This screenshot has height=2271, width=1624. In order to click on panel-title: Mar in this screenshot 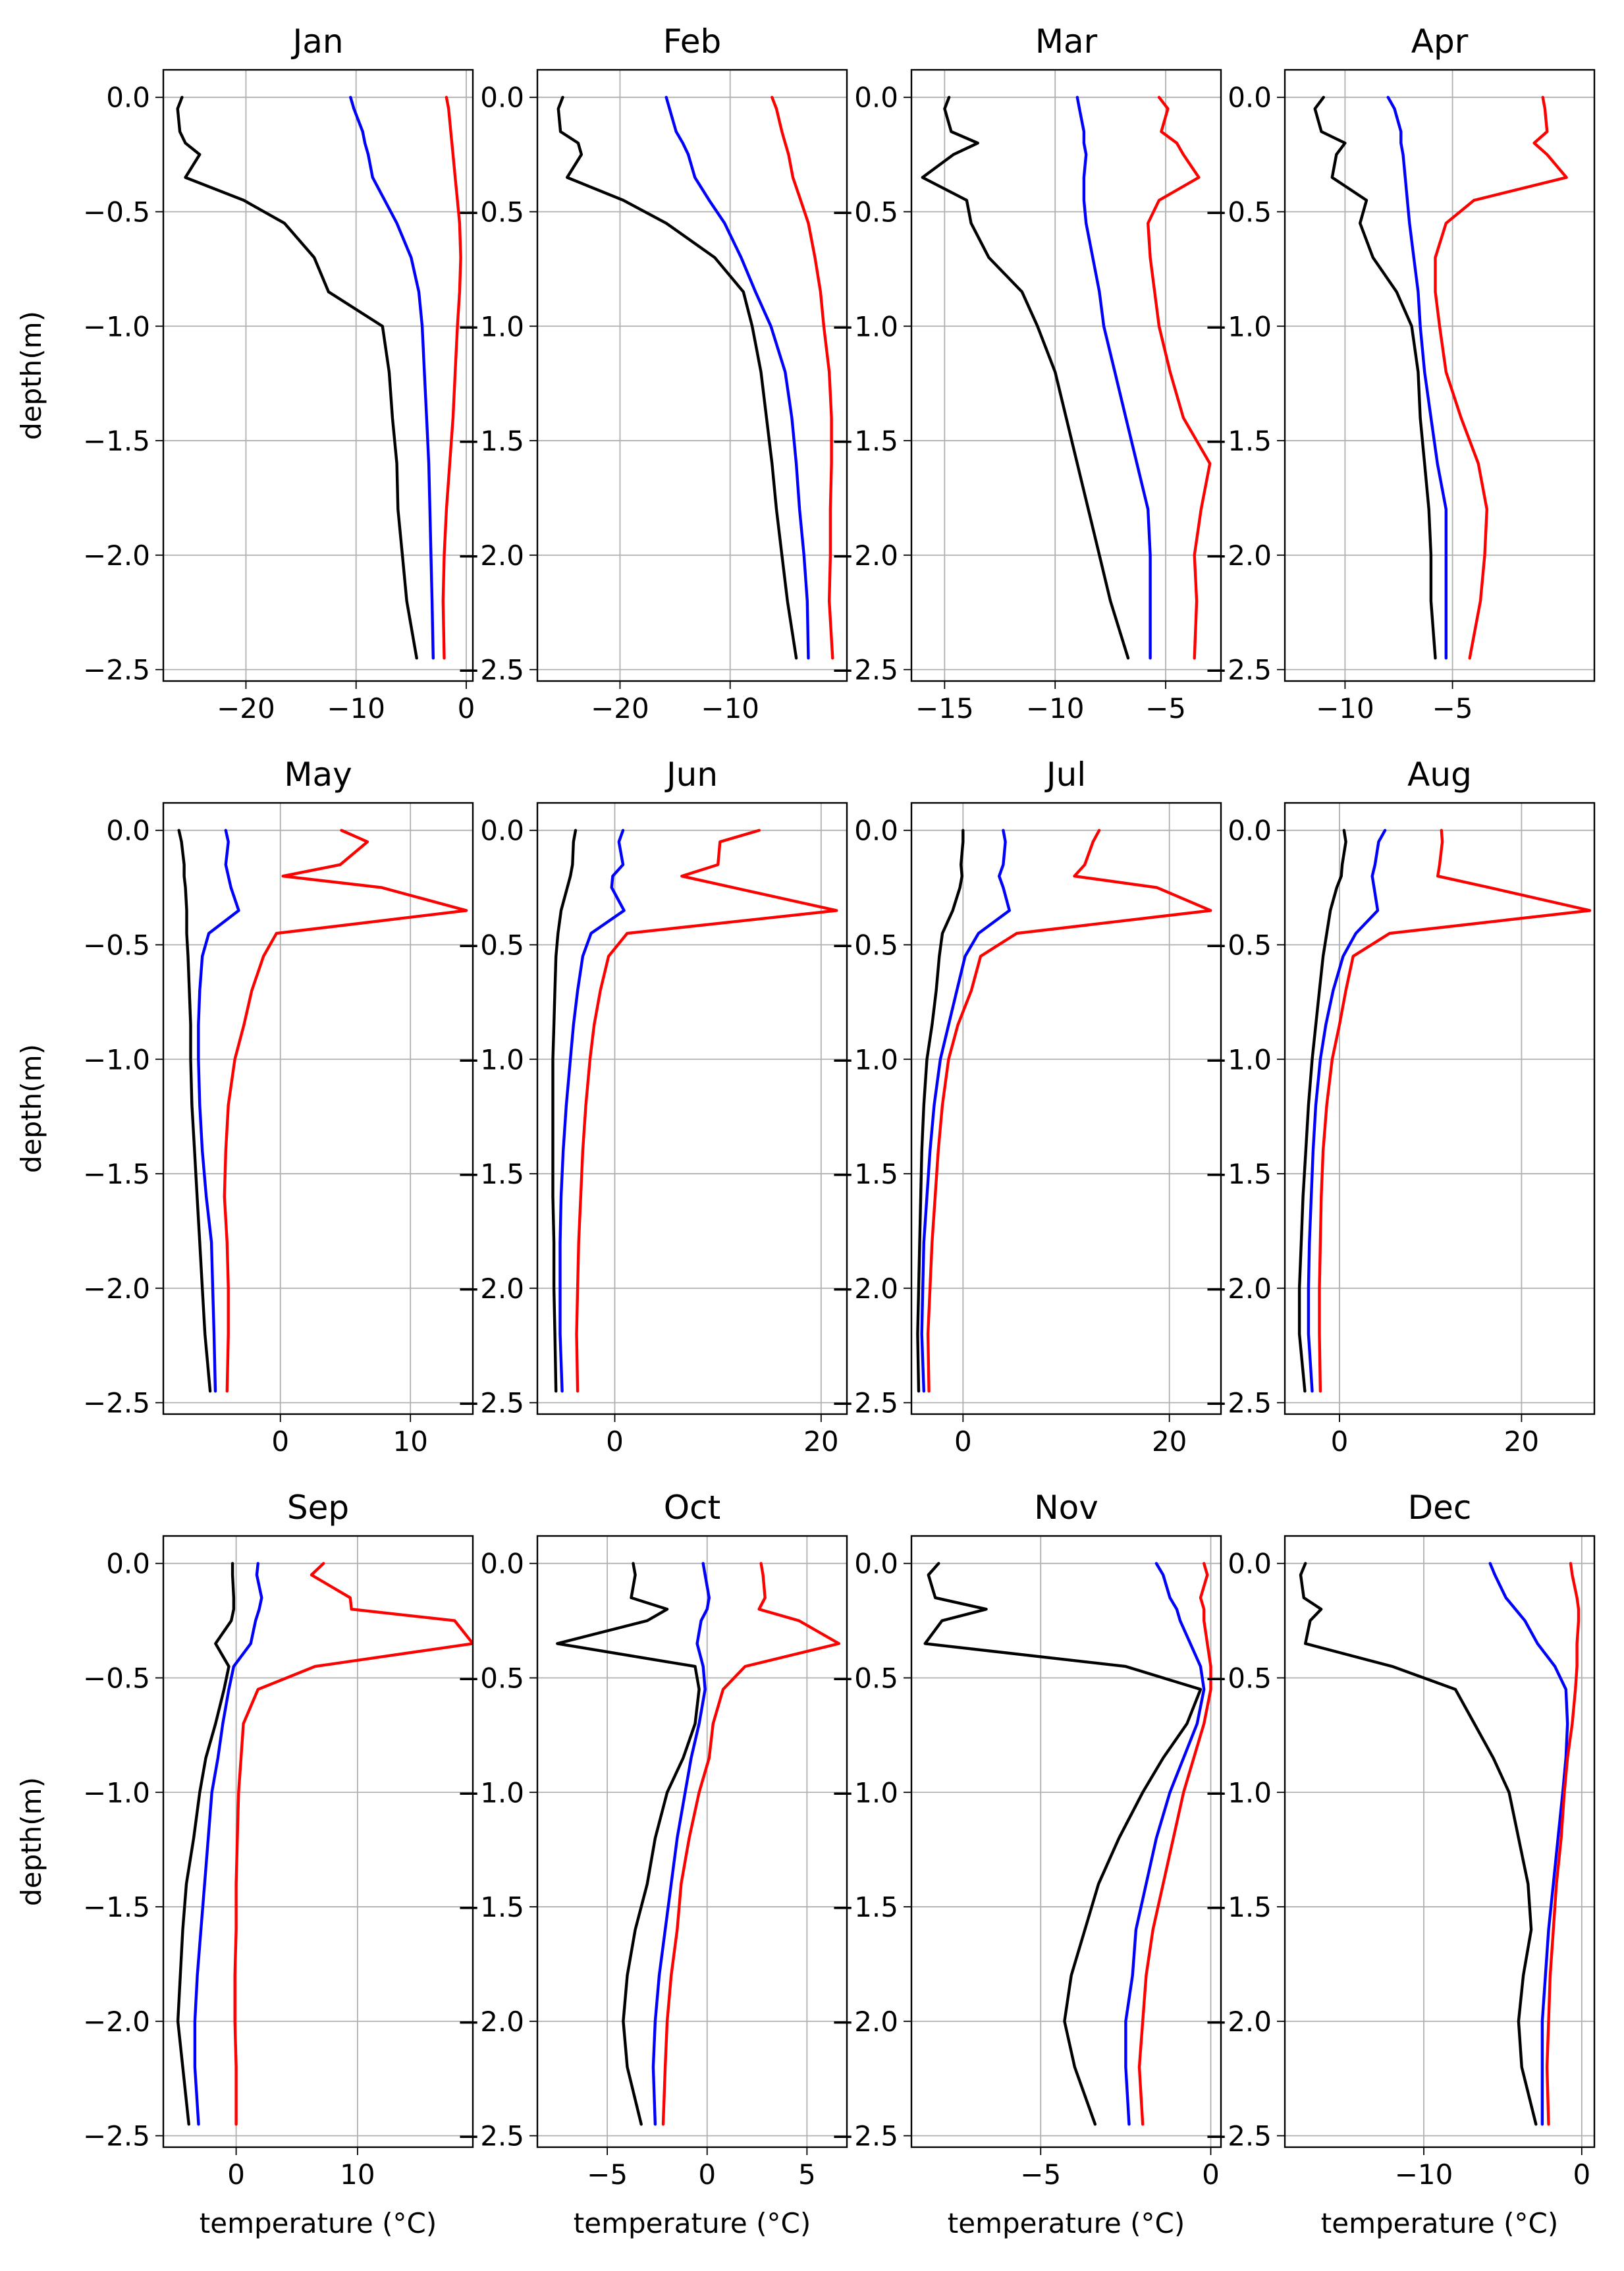, I will do `click(1066, 41)`.